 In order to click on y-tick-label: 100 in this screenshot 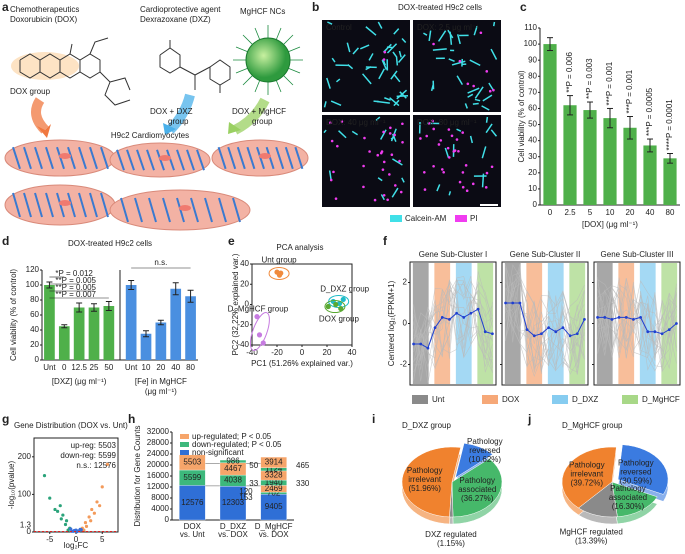, I will do `click(33, 284)`.